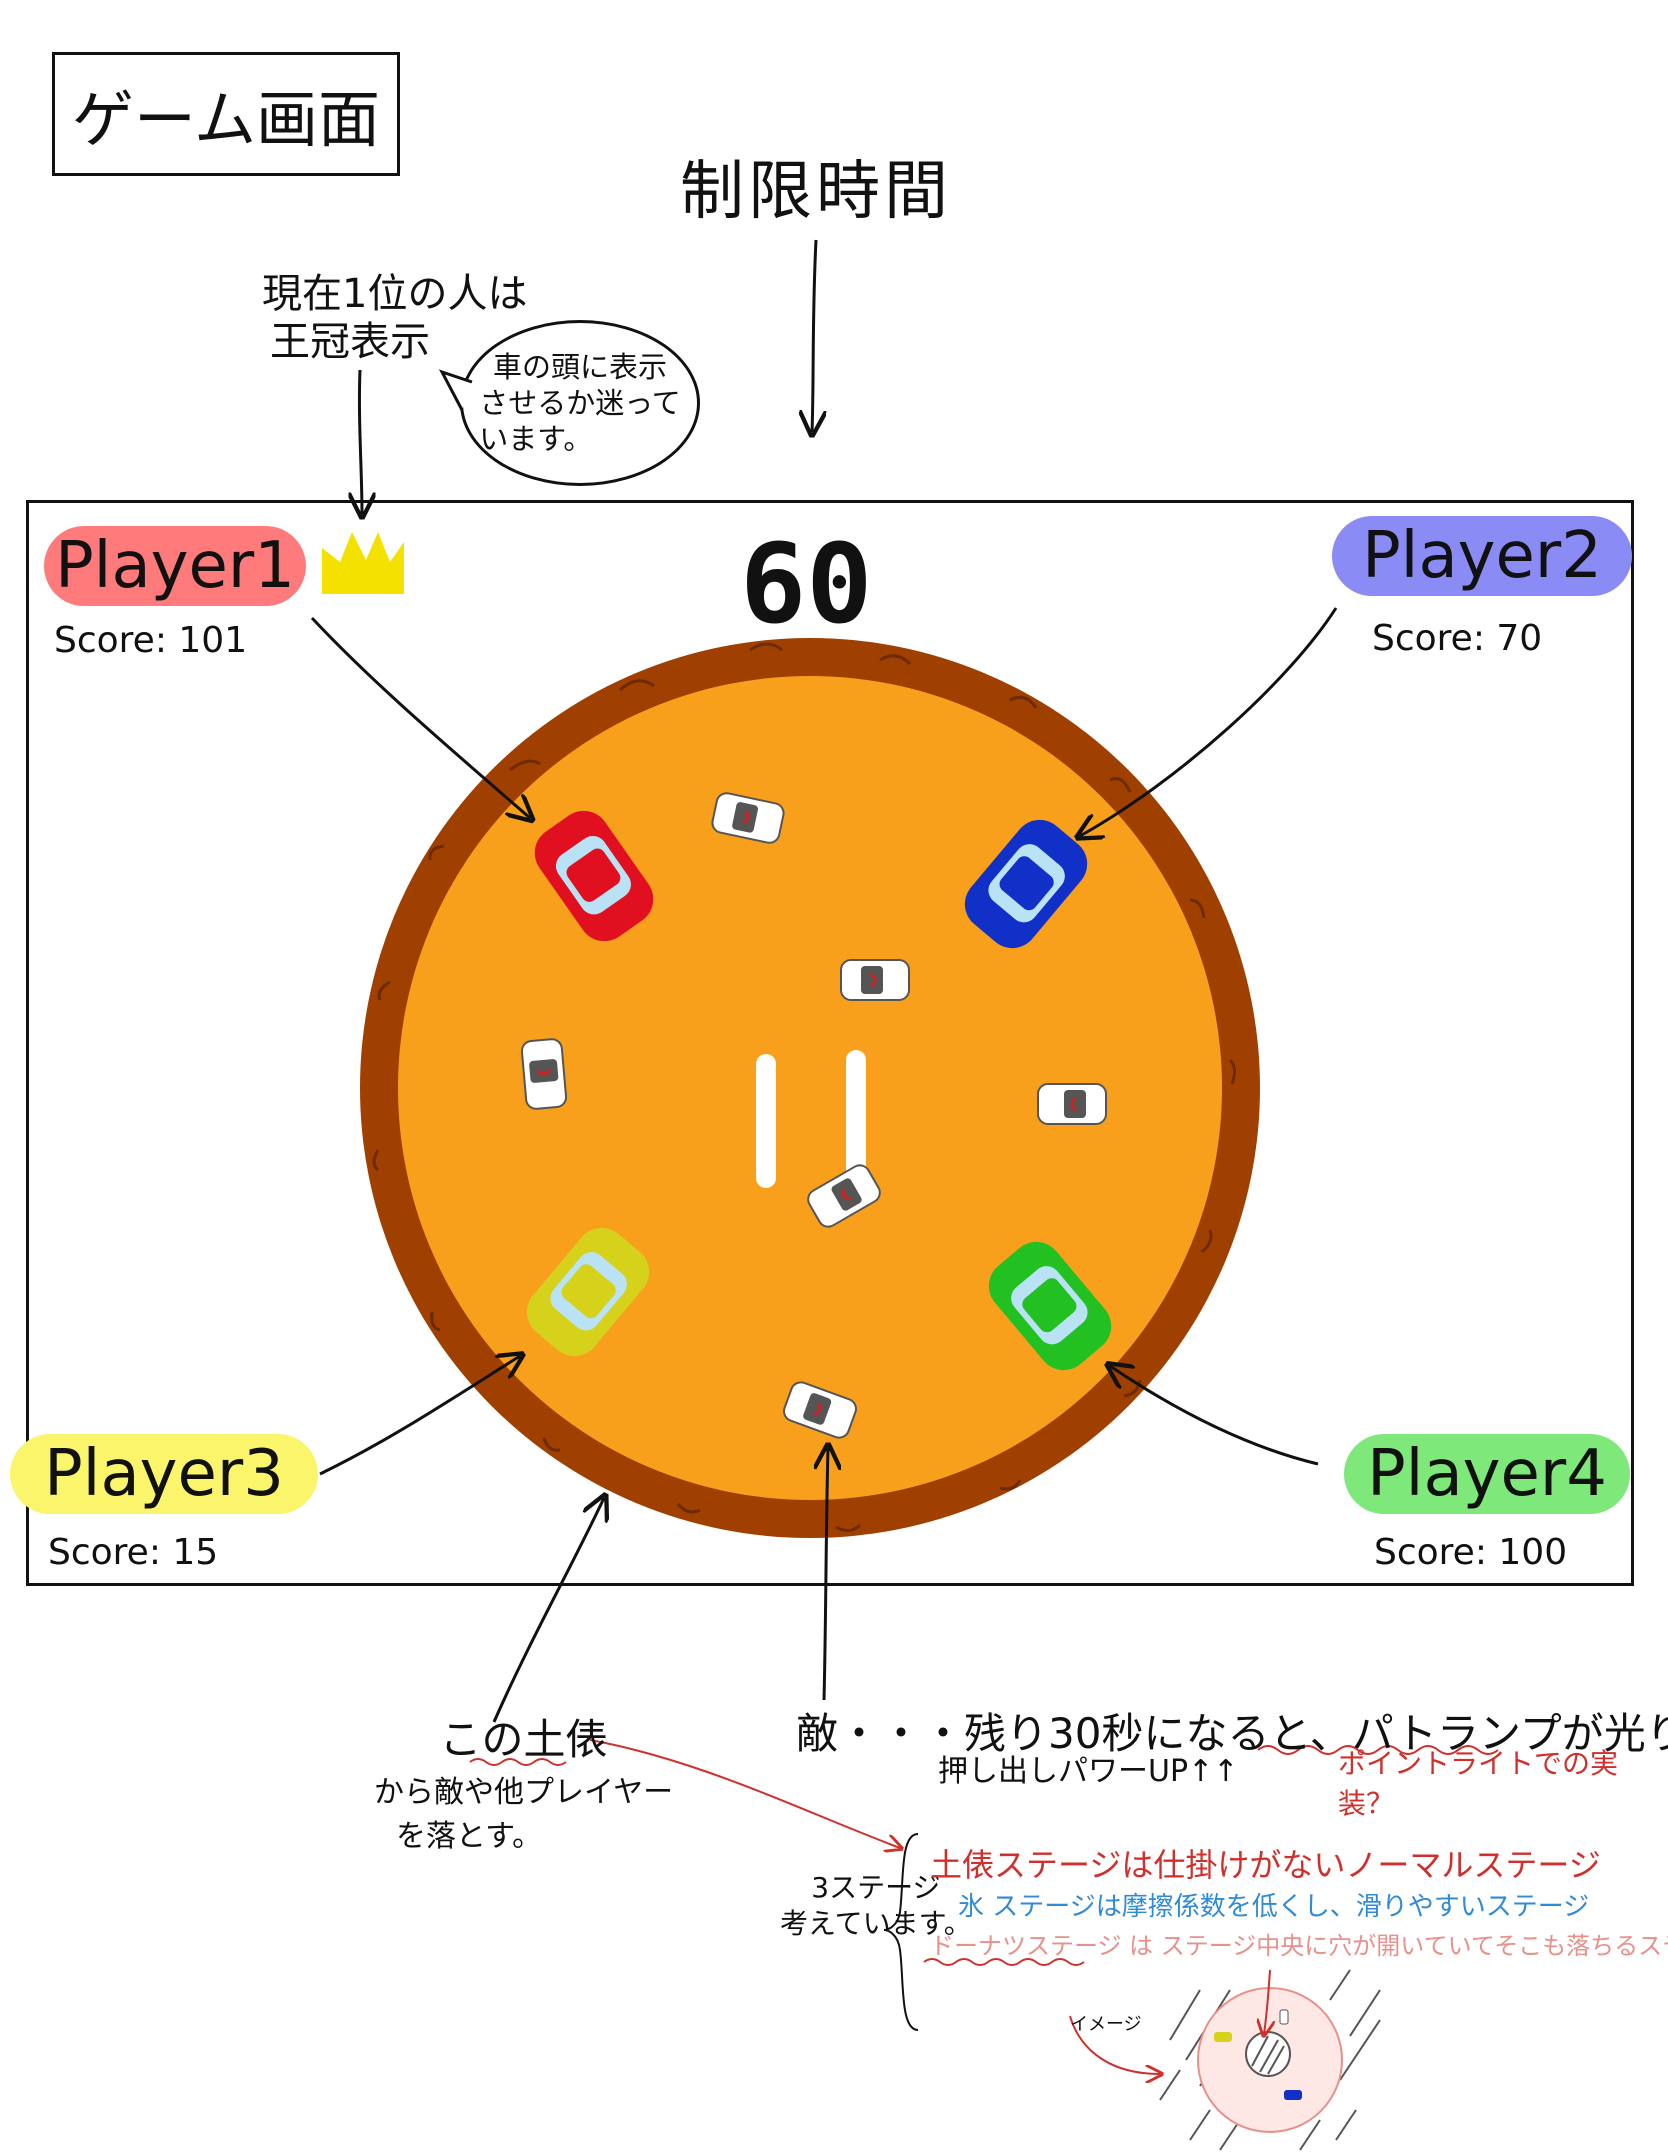 The height and width of the screenshot is (2154, 1668). I want to click on player1-score: Score: 101, so click(151, 640).